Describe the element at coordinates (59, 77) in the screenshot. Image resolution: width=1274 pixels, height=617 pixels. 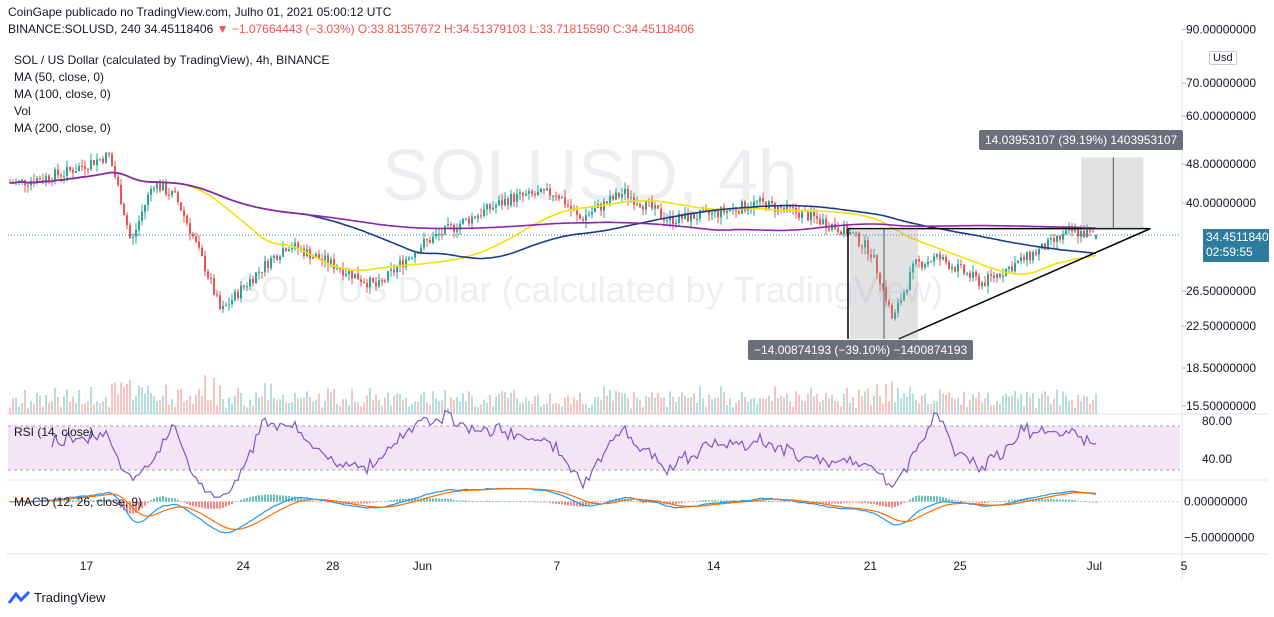
I see `legend-ma50: MA (50, close, 0)` at that location.